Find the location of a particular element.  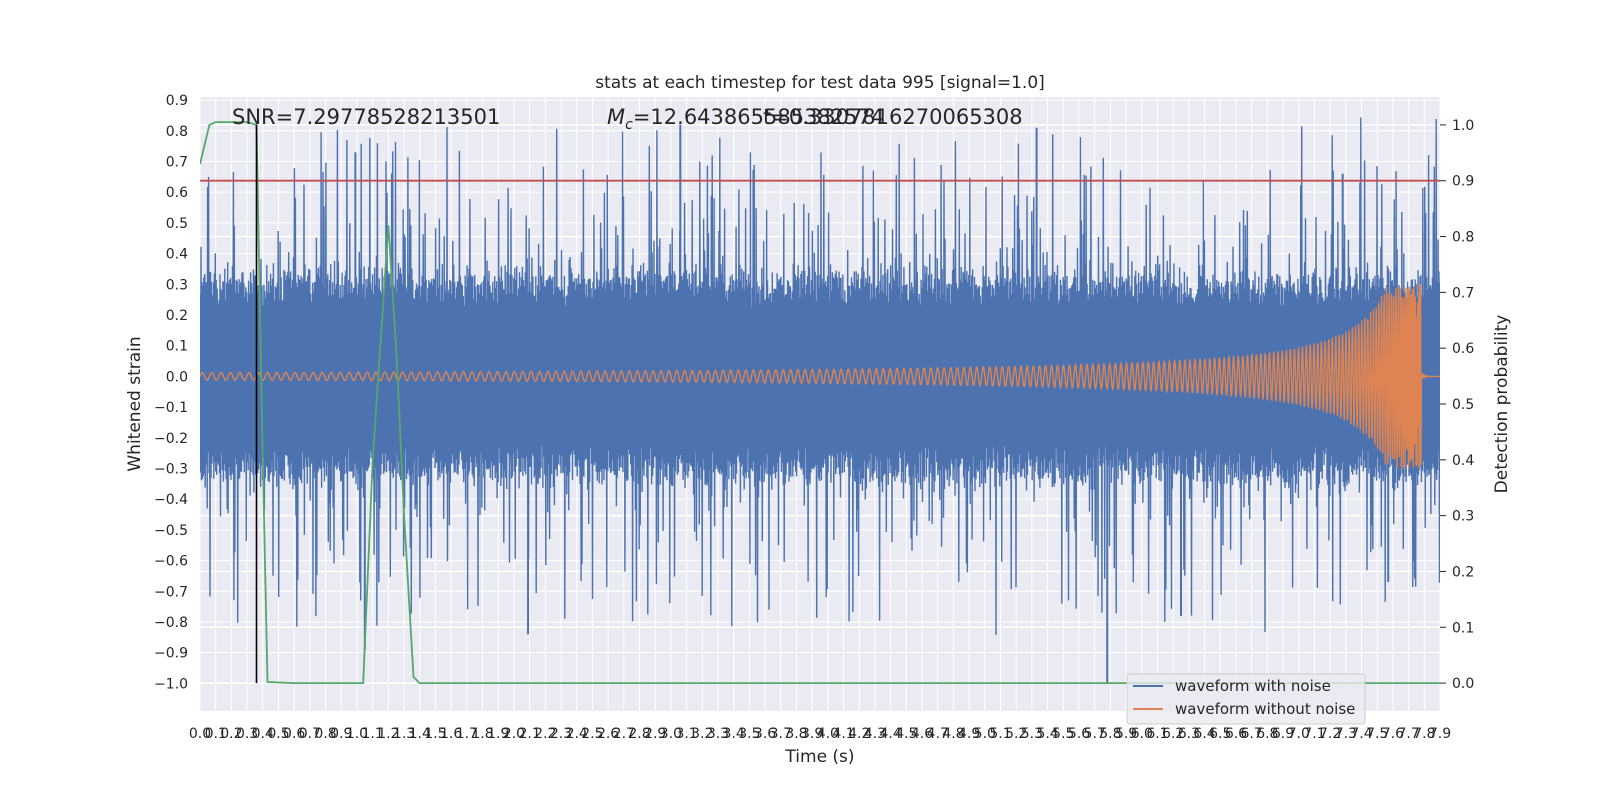

x-tick-label: 6.6 is located at coordinates (1236, 734).